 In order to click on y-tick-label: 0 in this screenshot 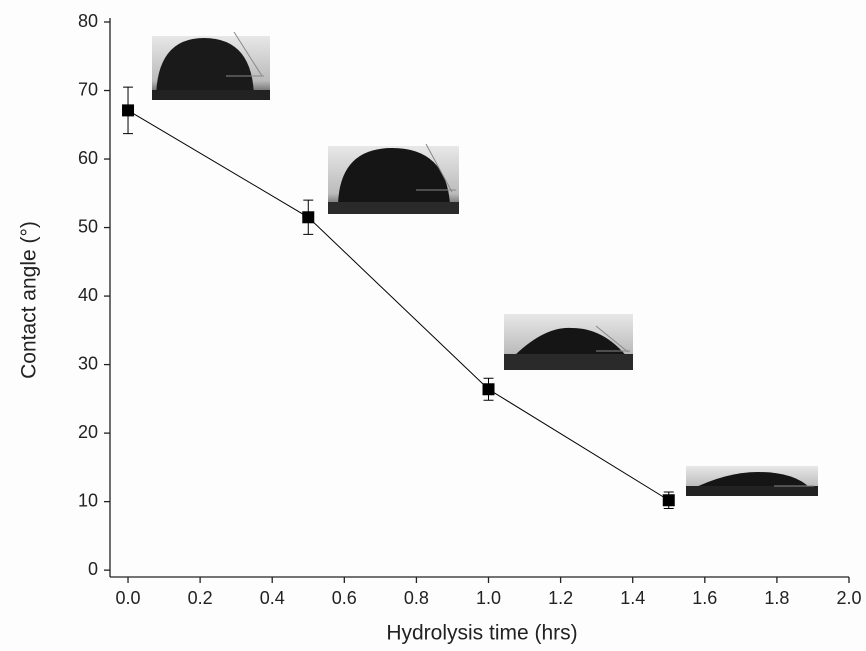, I will do `click(93, 569)`.